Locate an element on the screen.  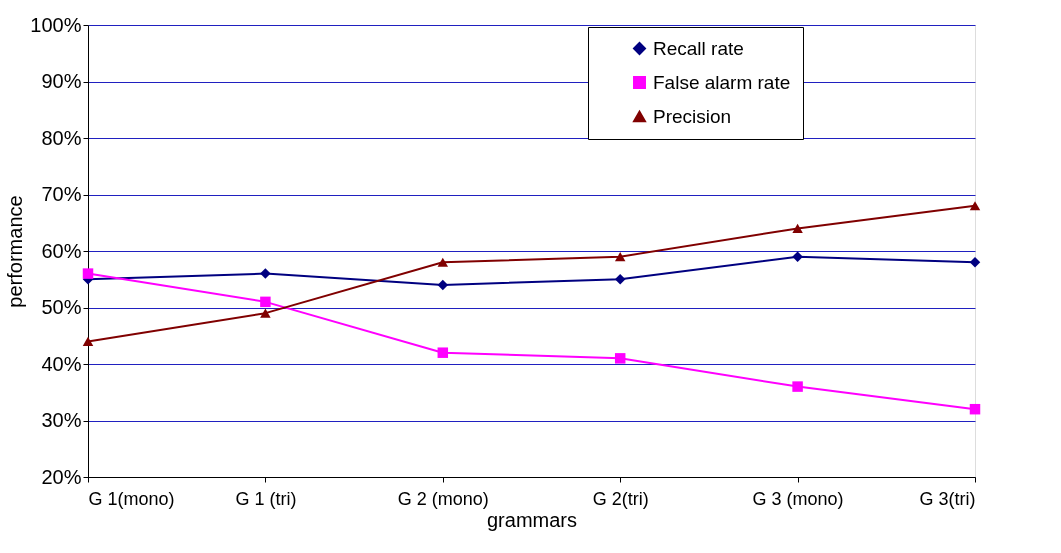
x-tick-label: G 3(tri) is located at coordinates (947, 498).